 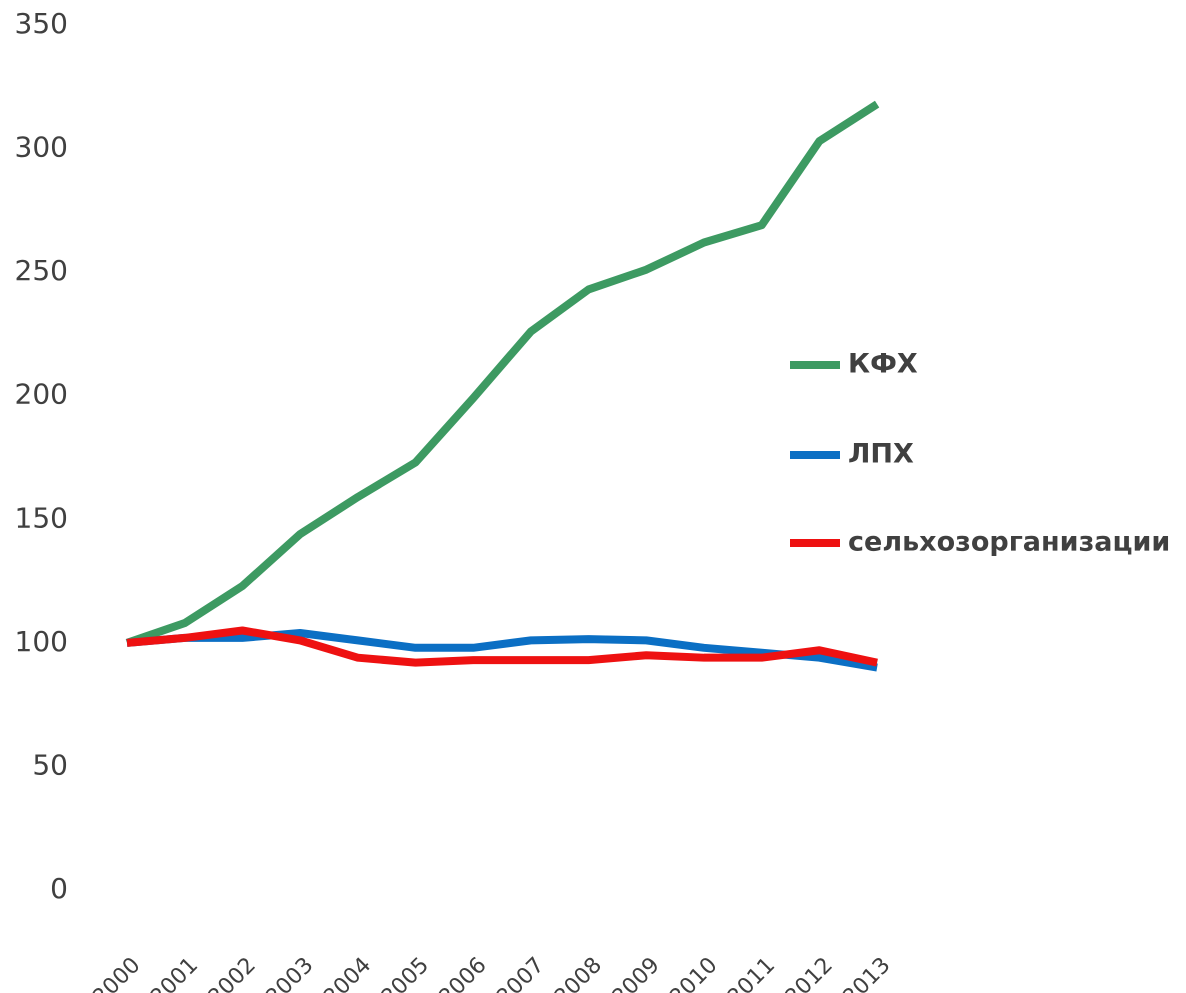 What do you see at coordinates (41, 270) in the screenshot?
I see `y-tick-label: 250` at bounding box center [41, 270].